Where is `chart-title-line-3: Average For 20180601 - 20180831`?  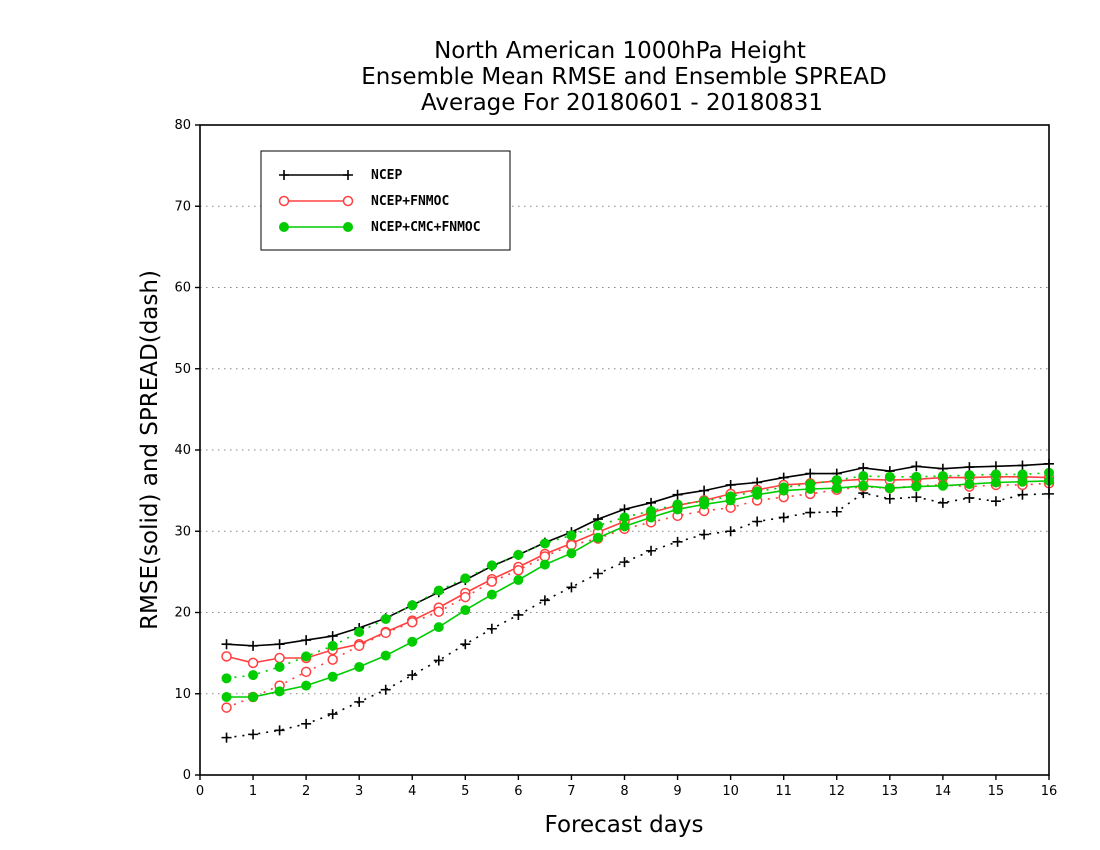
chart-title-line-3: Average For 20180601 - 20180831 is located at coordinates (622, 103).